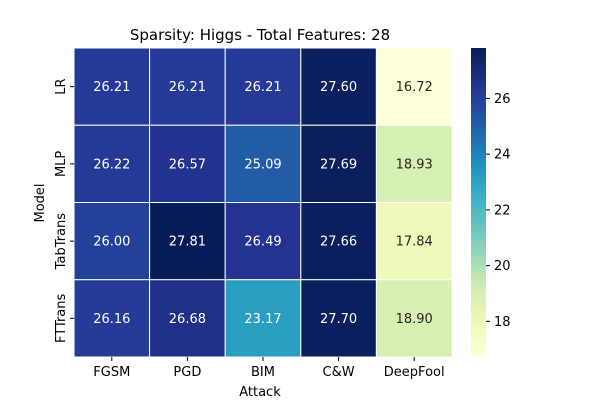 The image size is (600, 400). I want to click on colorbar-tick-label: 18, so click(502, 322).